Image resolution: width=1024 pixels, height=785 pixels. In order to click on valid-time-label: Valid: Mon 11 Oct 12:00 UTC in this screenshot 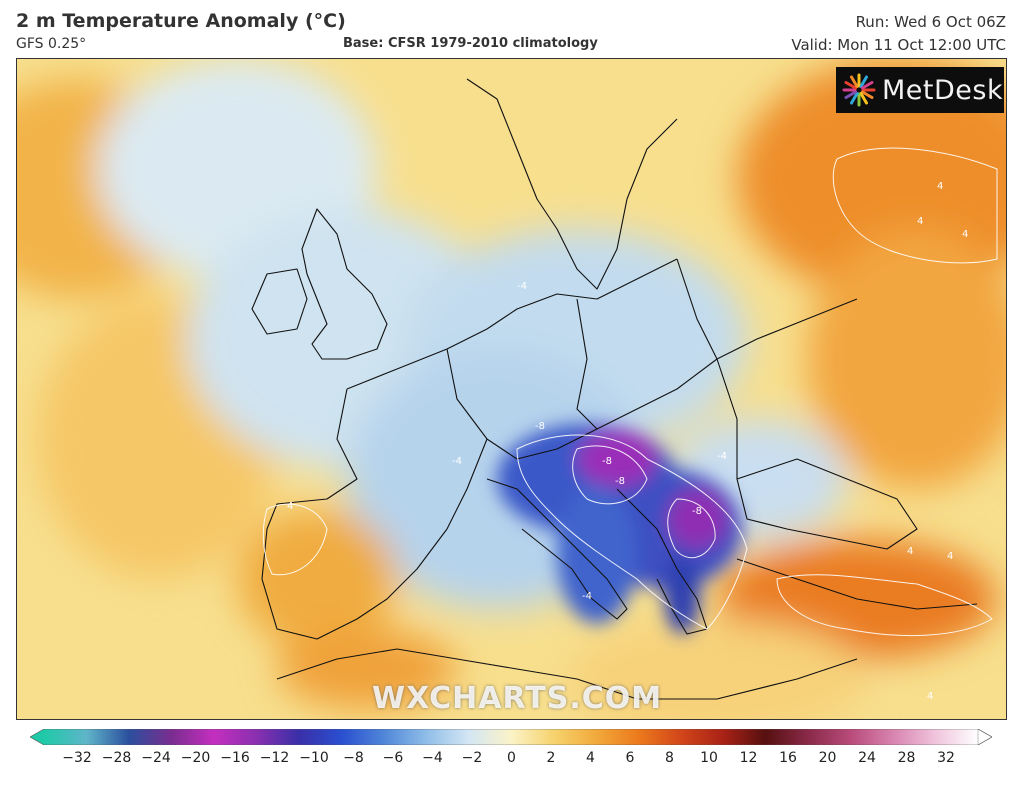, I will do `click(898, 45)`.